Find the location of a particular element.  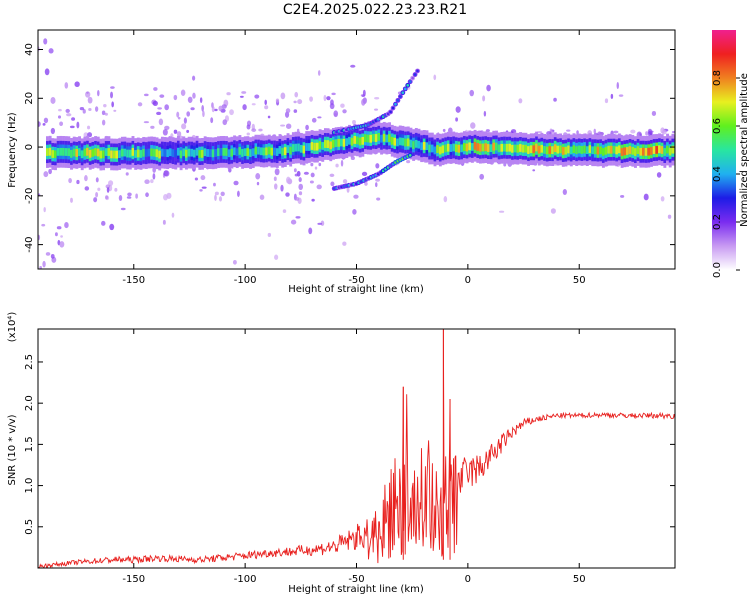

spectrogram-x-tick-label: -100 is located at coordinates (245, 280).